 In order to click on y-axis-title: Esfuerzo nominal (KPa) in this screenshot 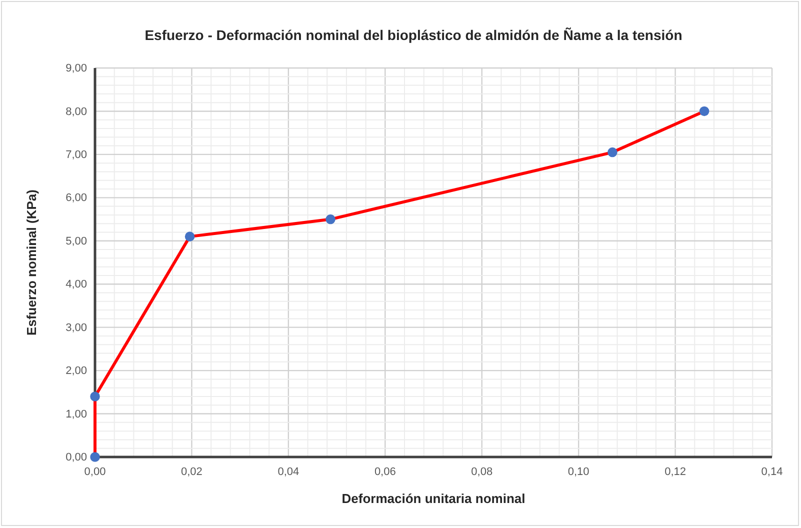, I will do `click(31, 263)`.